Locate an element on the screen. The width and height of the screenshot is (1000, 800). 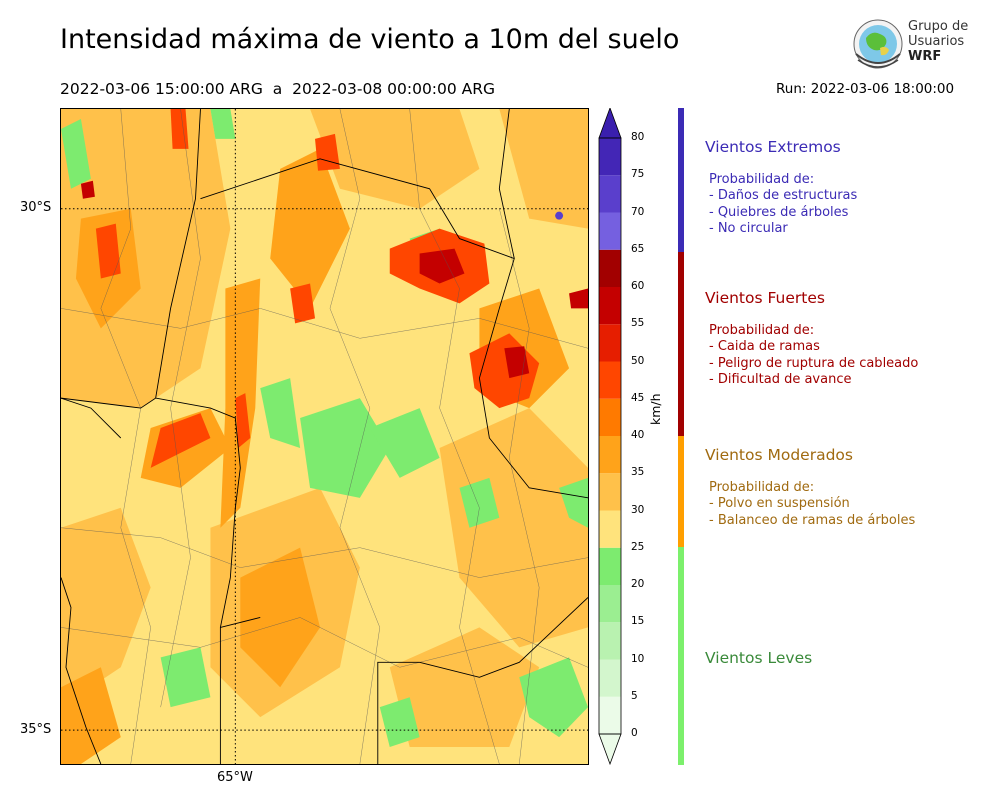
legend-line: - Polvo en suspensión is located at coordinates (779, 504).